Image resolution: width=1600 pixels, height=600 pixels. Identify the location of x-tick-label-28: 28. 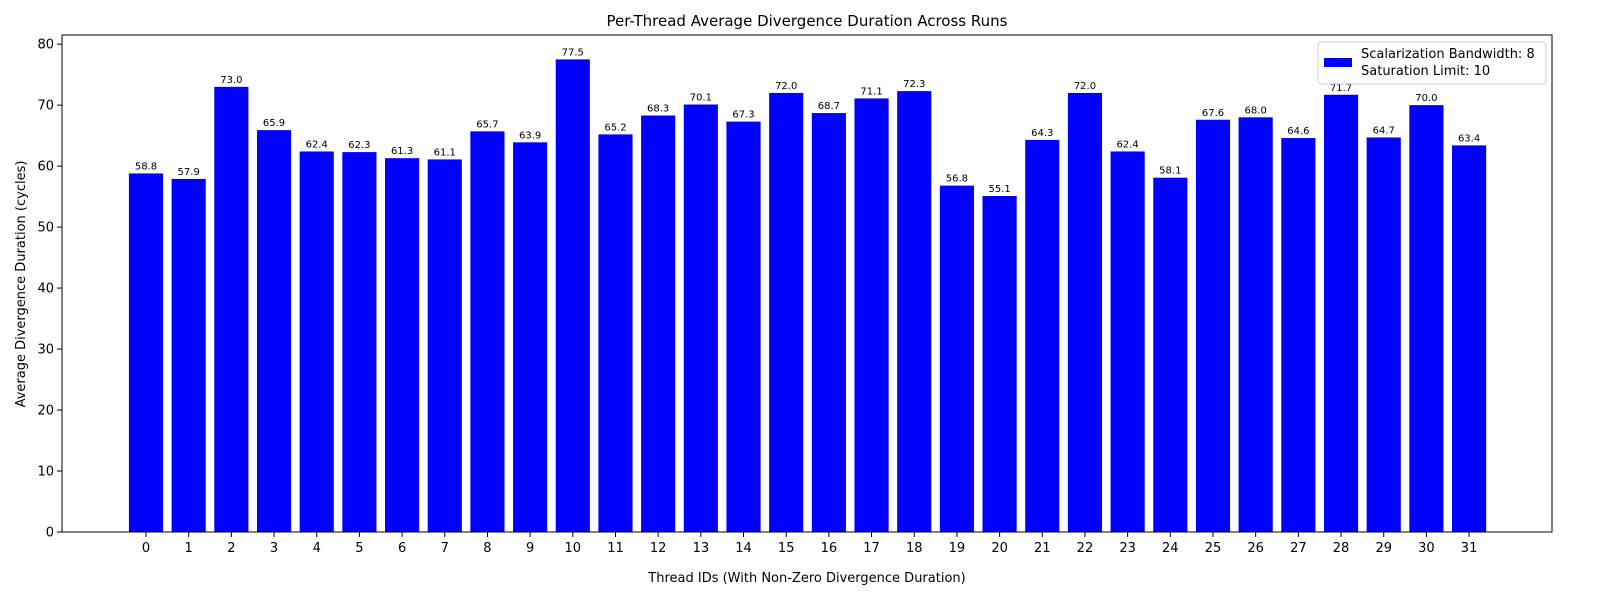
(1341, 548).